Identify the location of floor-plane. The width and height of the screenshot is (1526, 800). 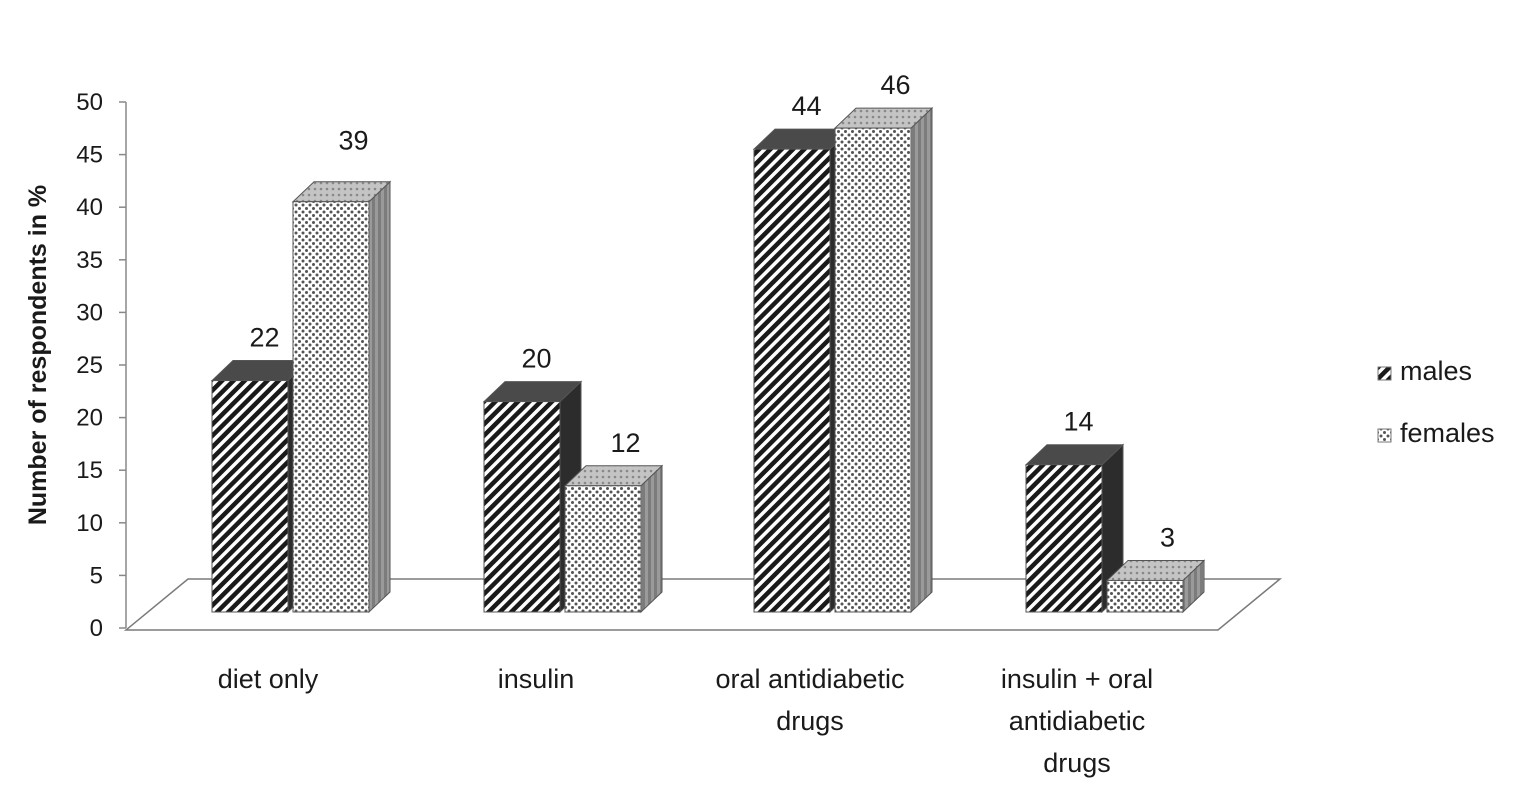
(703, 604).